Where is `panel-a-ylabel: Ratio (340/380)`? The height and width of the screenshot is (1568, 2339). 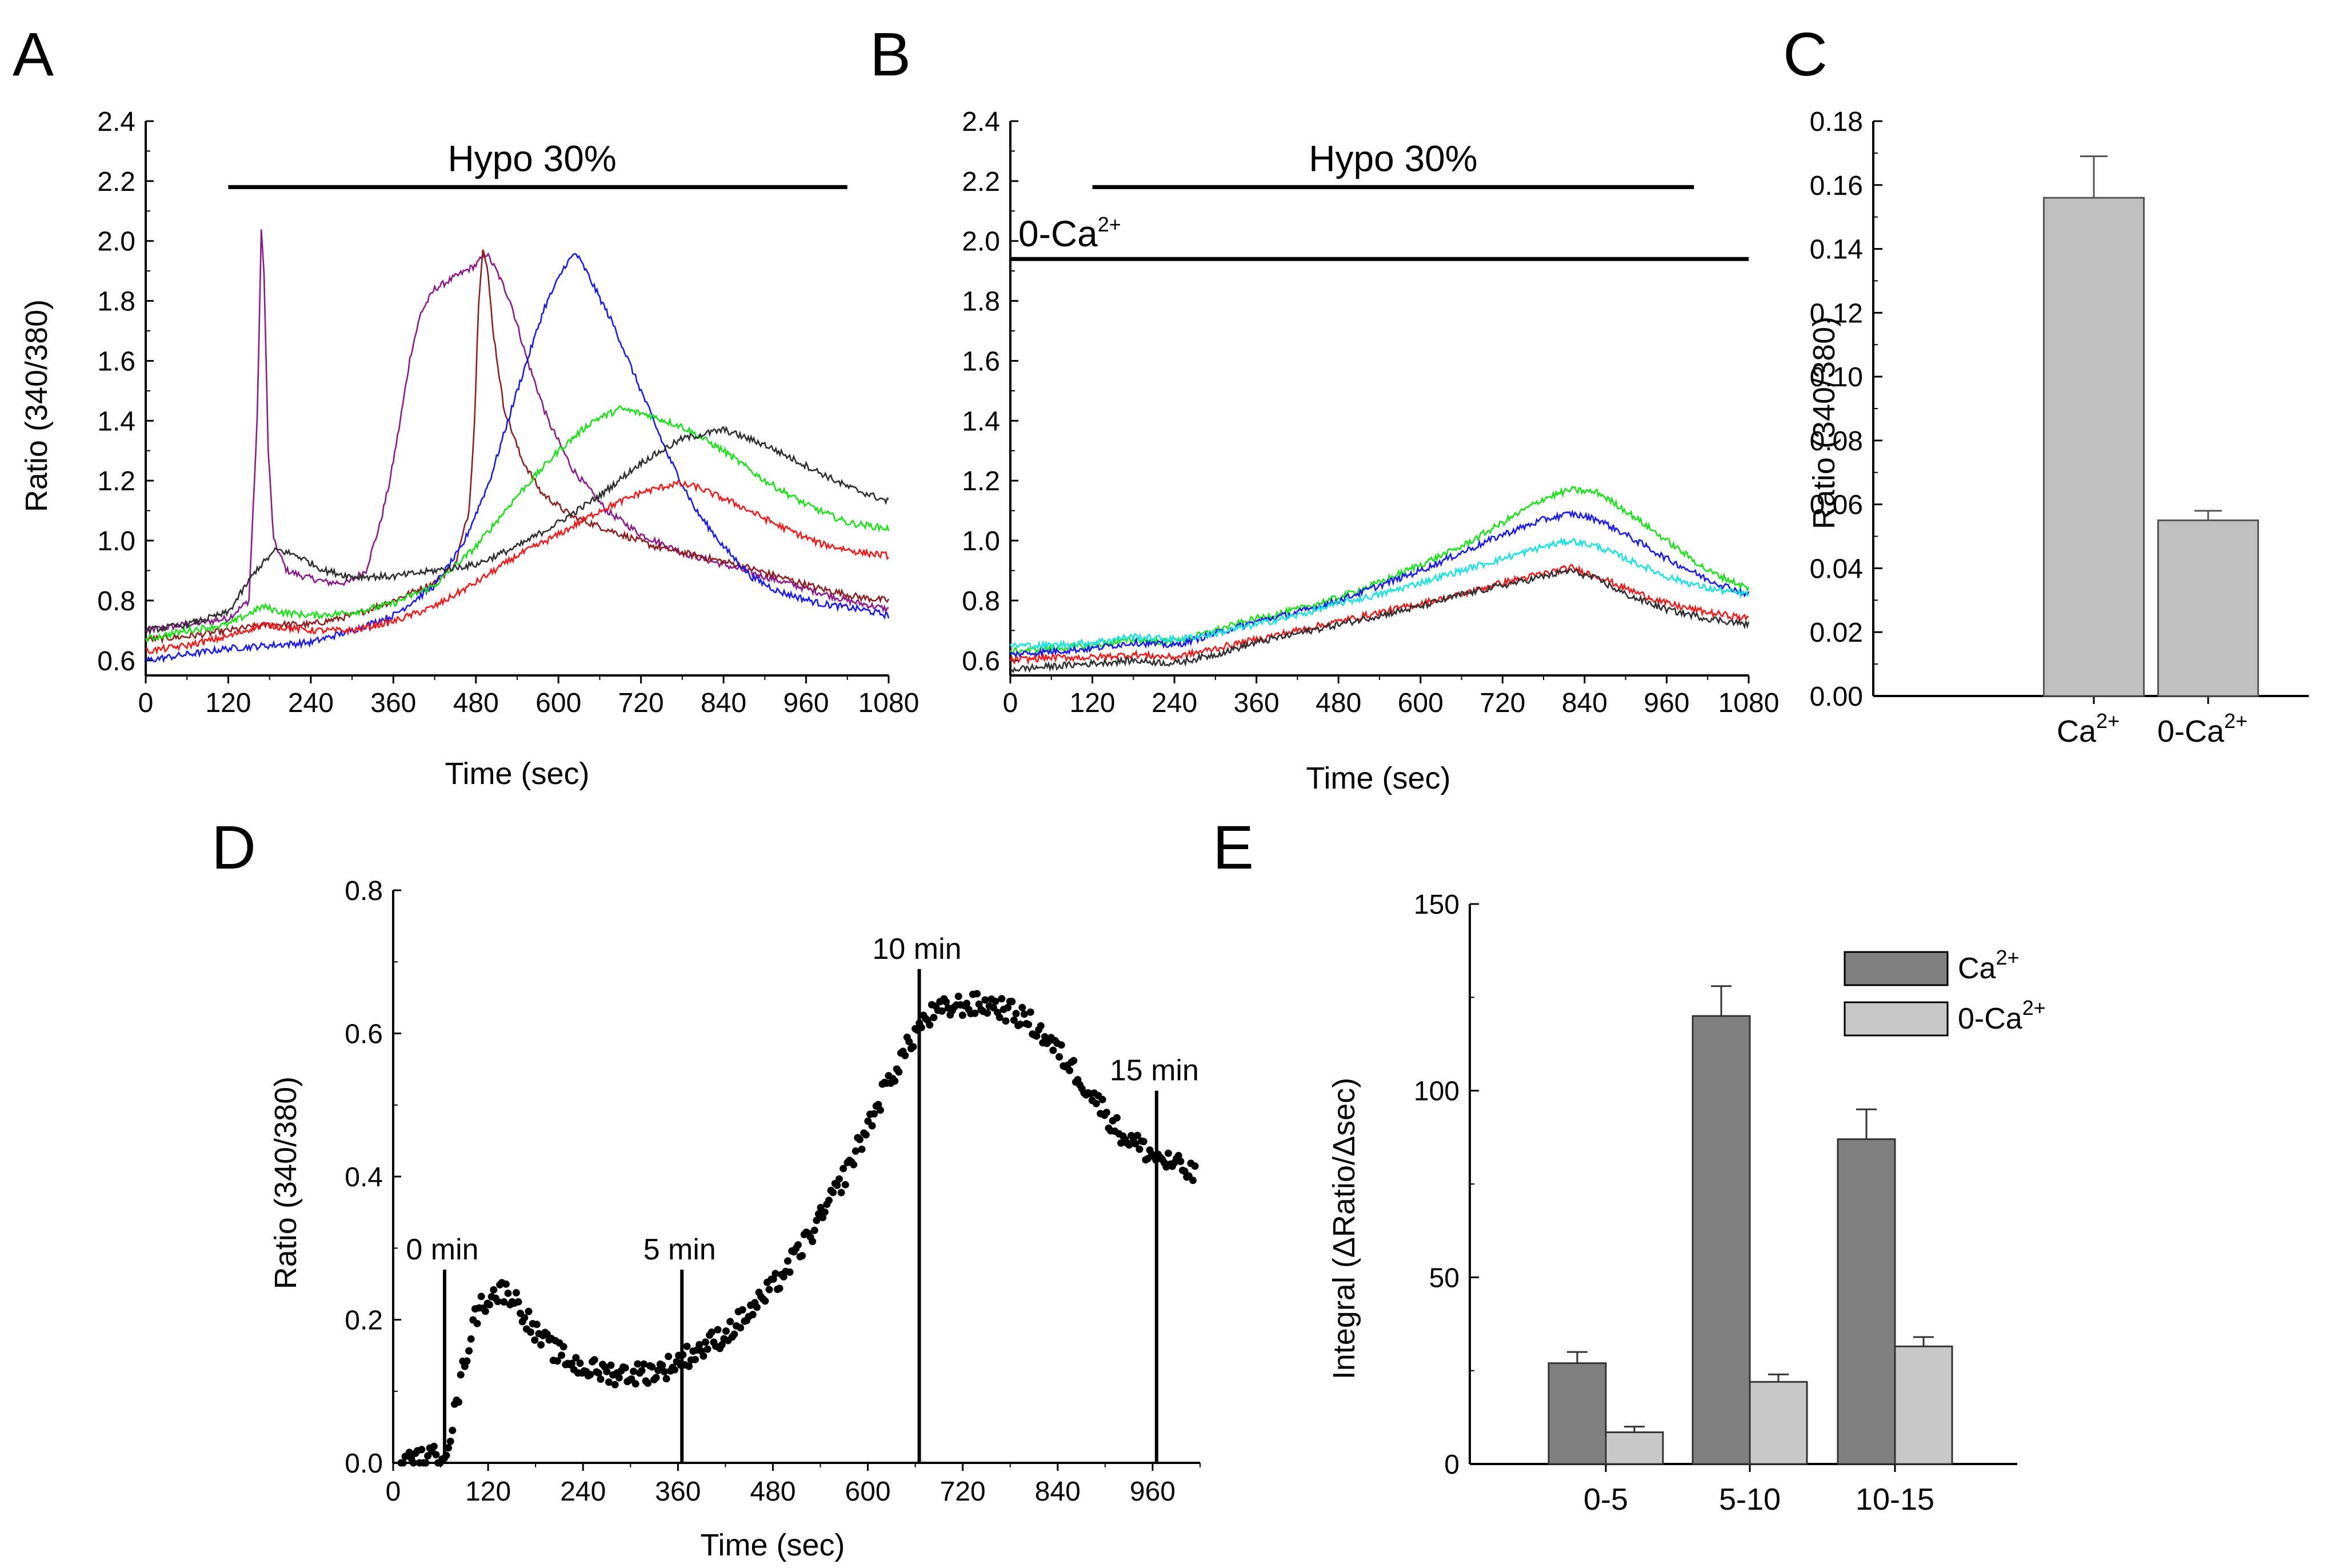 panel-a-ylabel: Ratio (340/380) is located at coordinates (36, 405).